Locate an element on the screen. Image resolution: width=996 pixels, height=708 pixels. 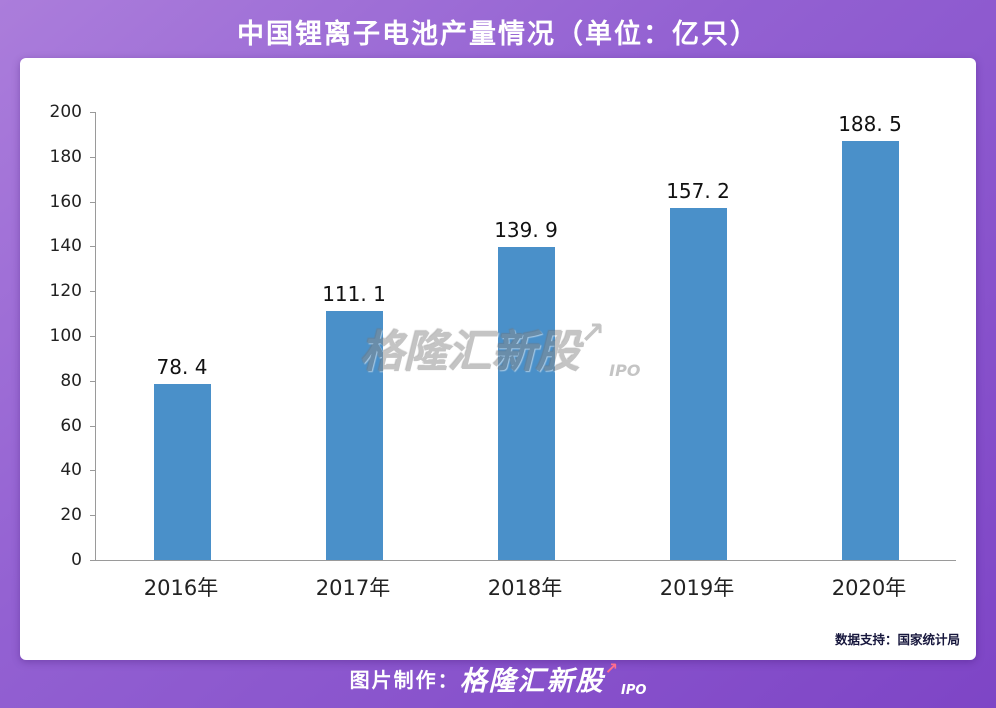
x-tick-label: 2016年 is located at coordinates (181, 588).